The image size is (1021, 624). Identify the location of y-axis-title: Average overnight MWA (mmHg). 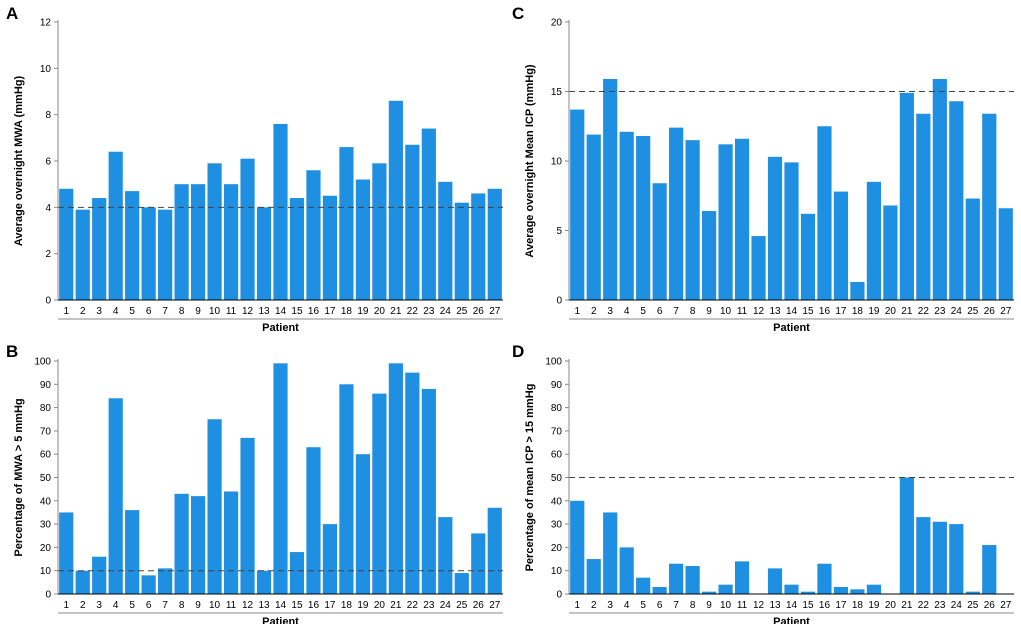
(19, 161).